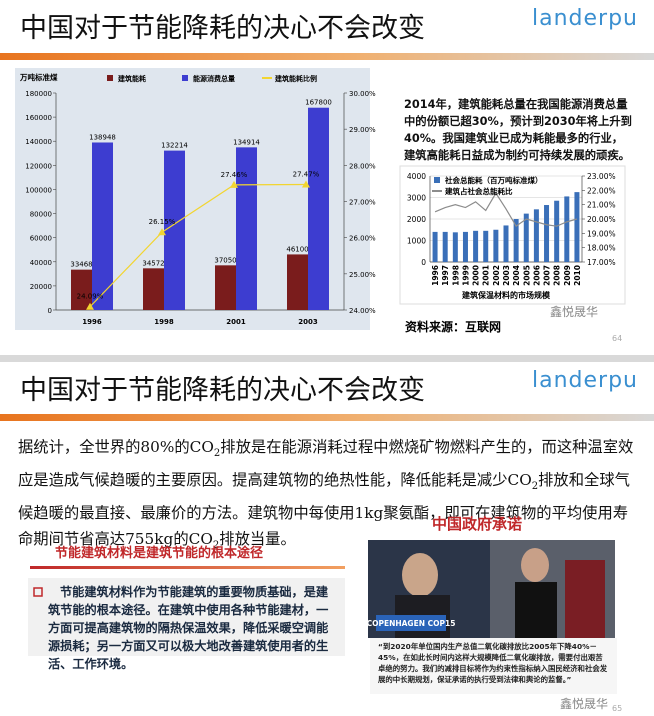  Describe the element at coordinates (327, 358) in the screenshot. I see `slide-separator` at that location.